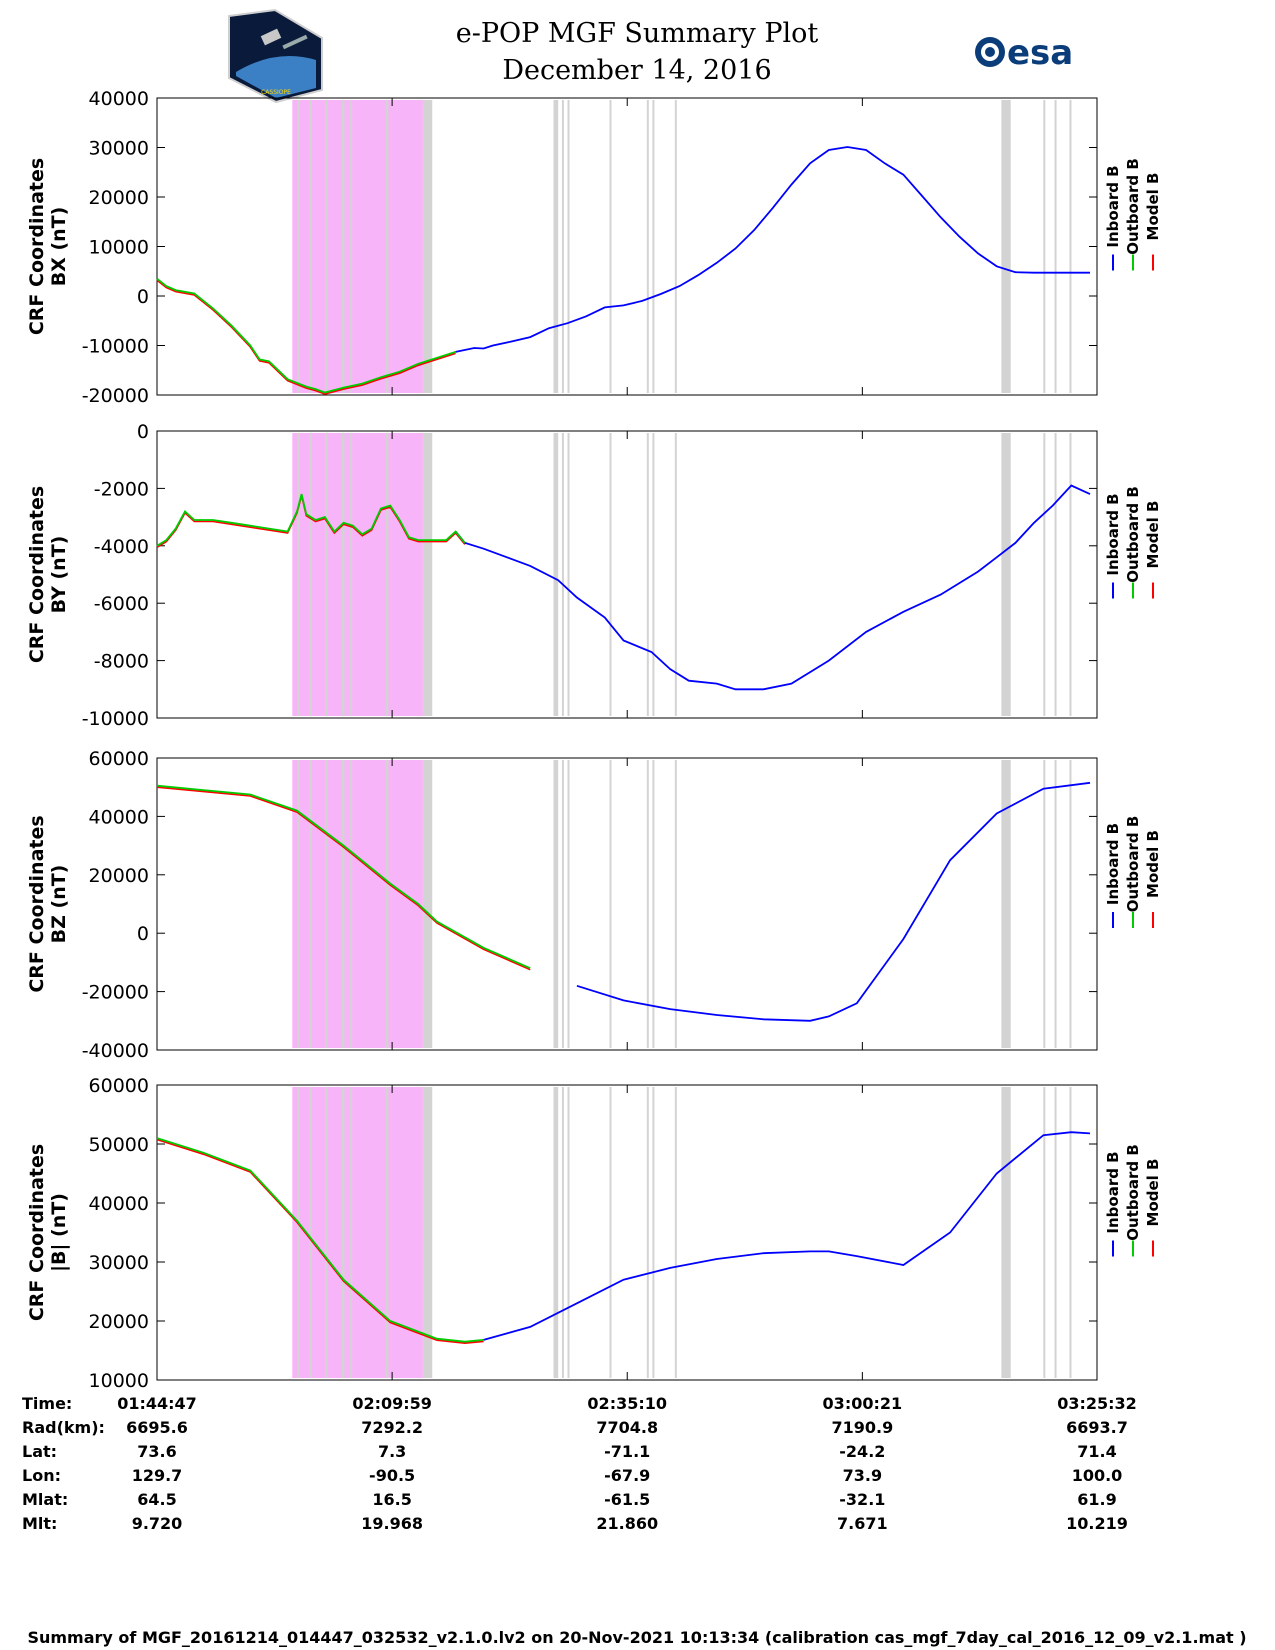 The height and width of the screenshot is (1650, 1275). I want to click on table-cell: 01:44:47, so click(157, 1403).